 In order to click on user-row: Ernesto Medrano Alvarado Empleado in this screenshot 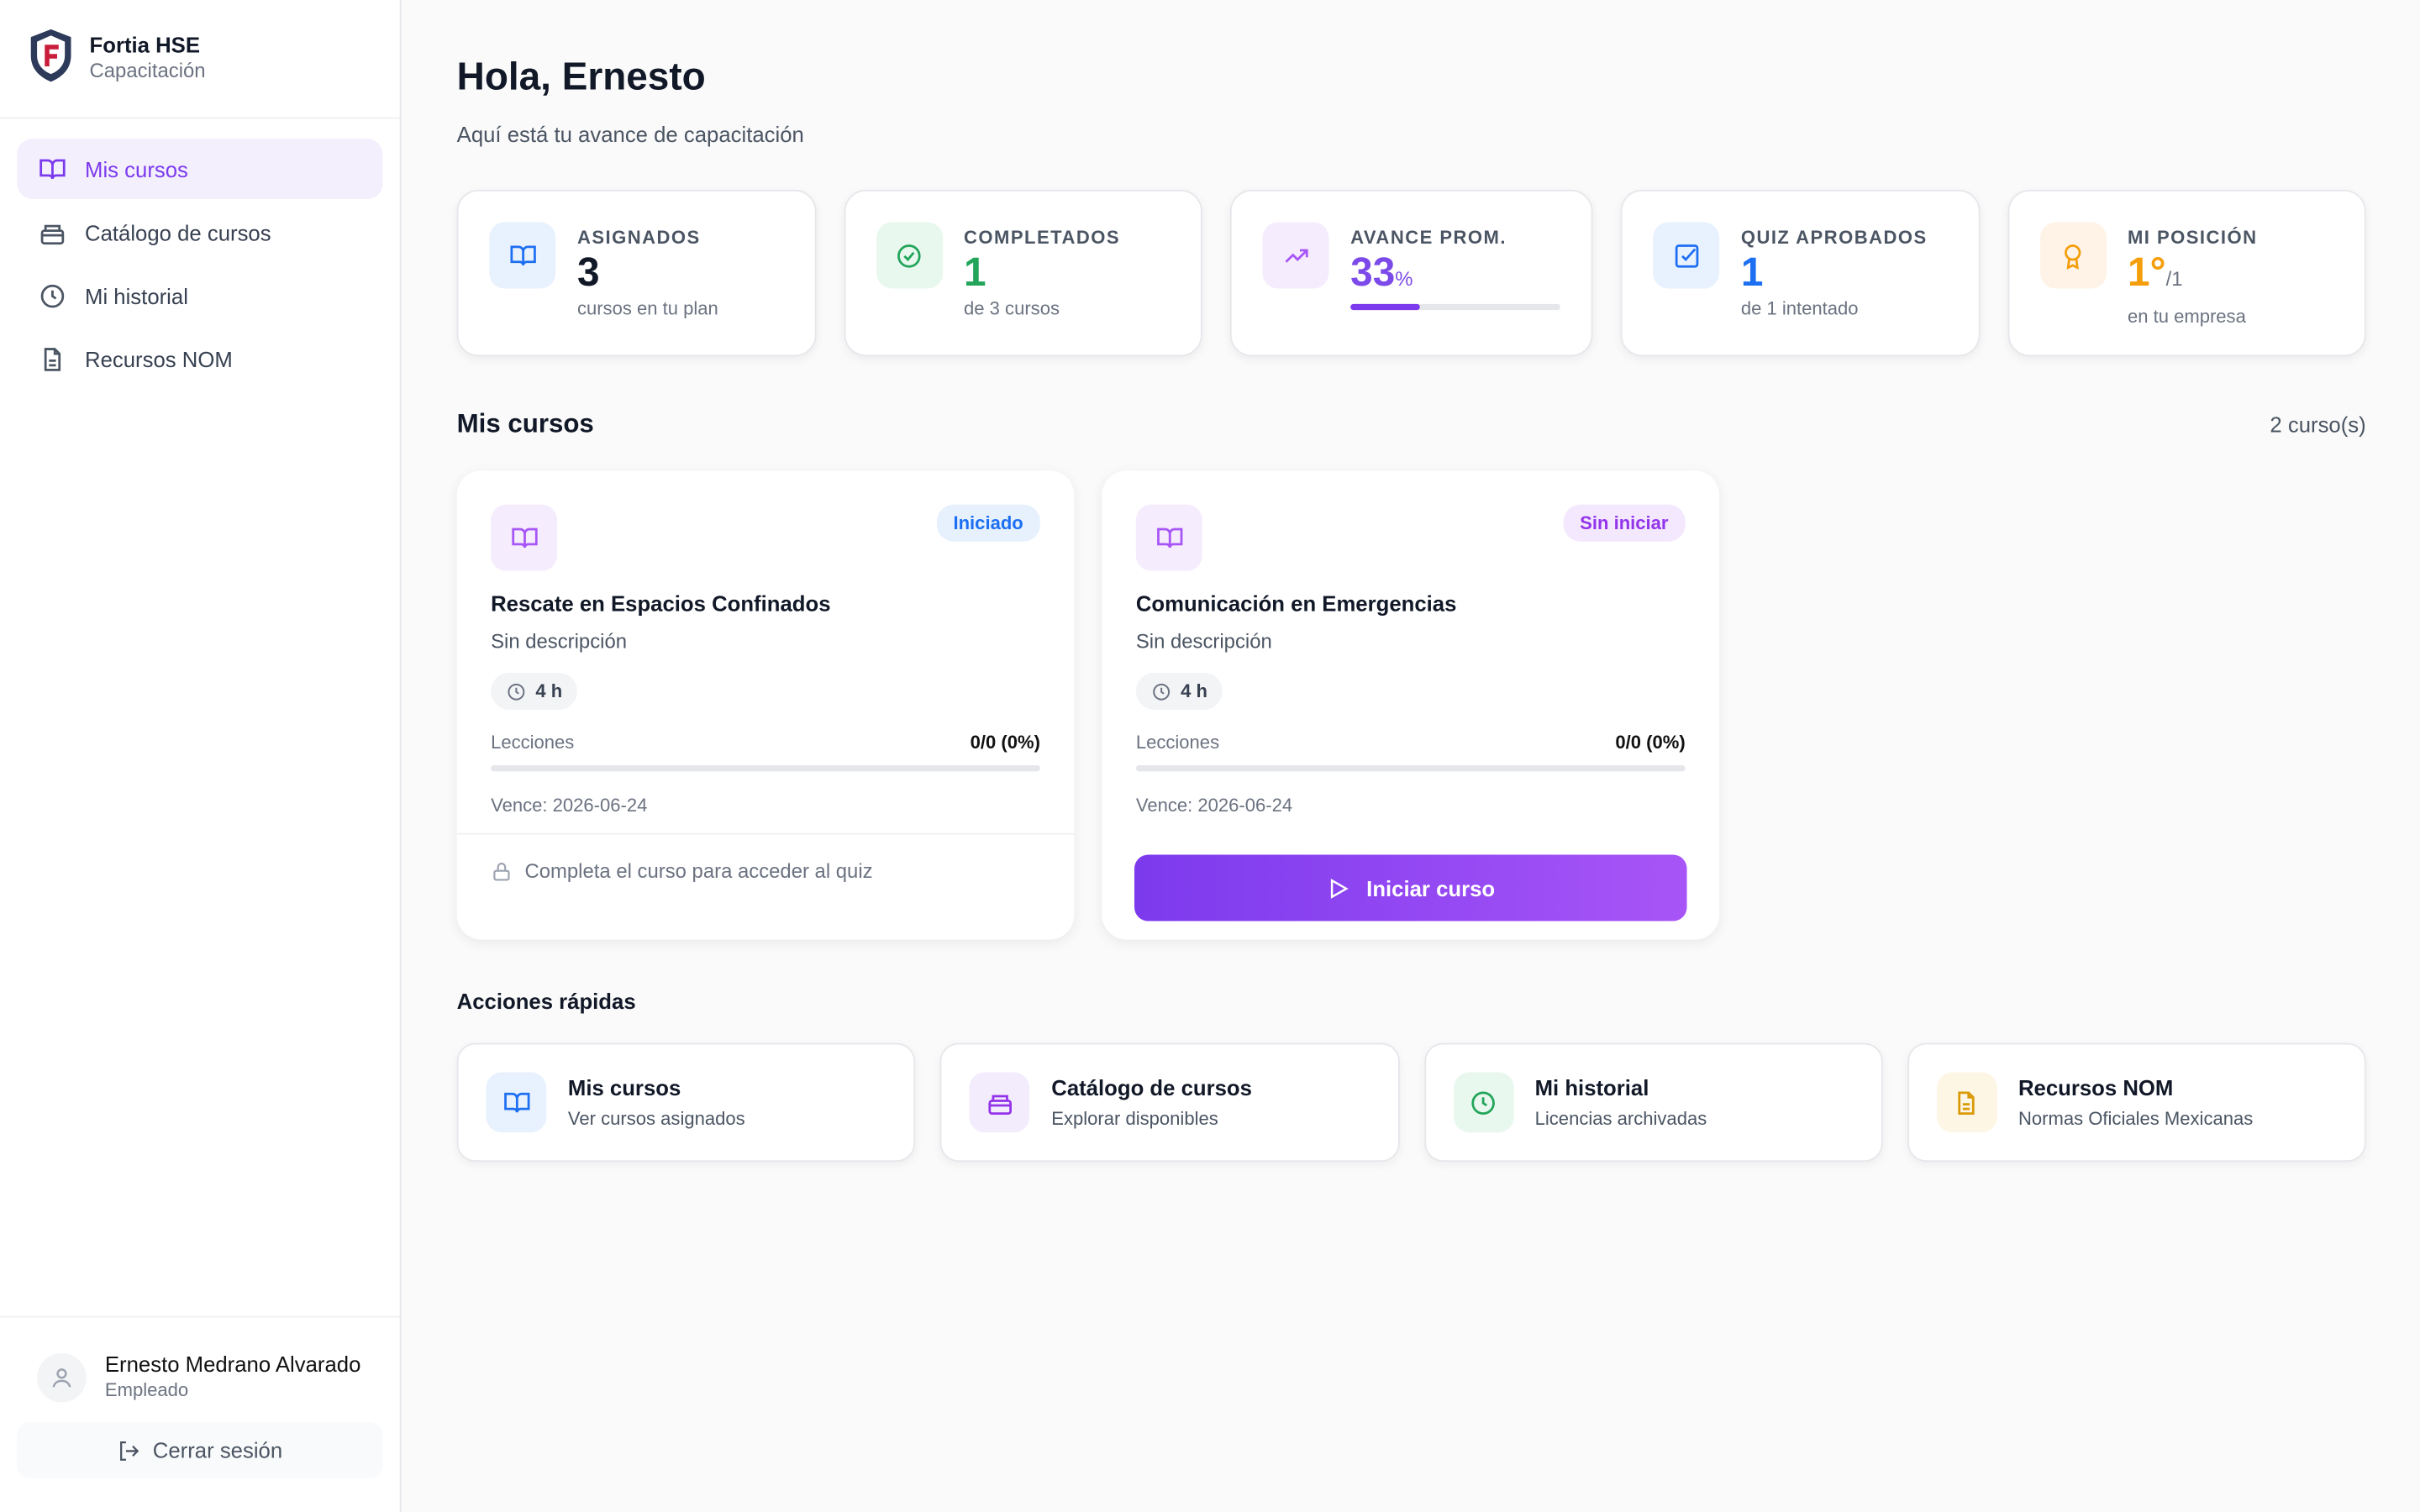, I will do `click(199, 1378)`.